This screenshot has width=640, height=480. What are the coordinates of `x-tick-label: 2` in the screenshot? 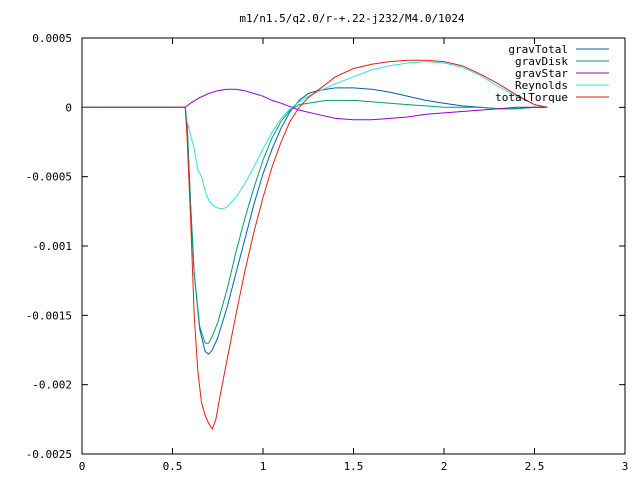 It's located at (444, 466).